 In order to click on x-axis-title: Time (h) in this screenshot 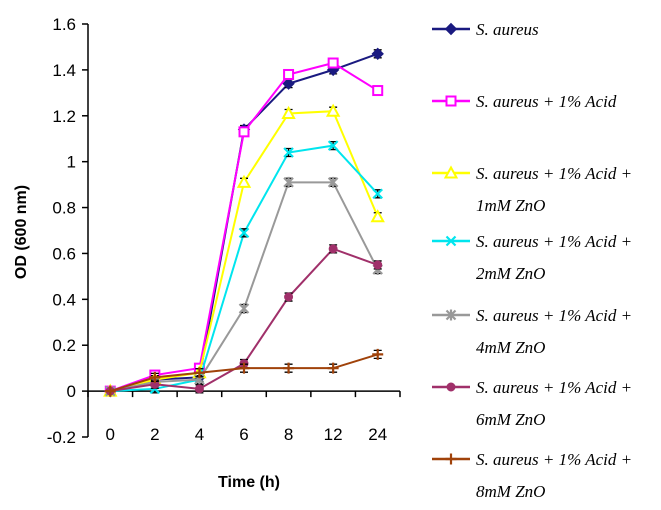, I will do `click(249, 482)`.